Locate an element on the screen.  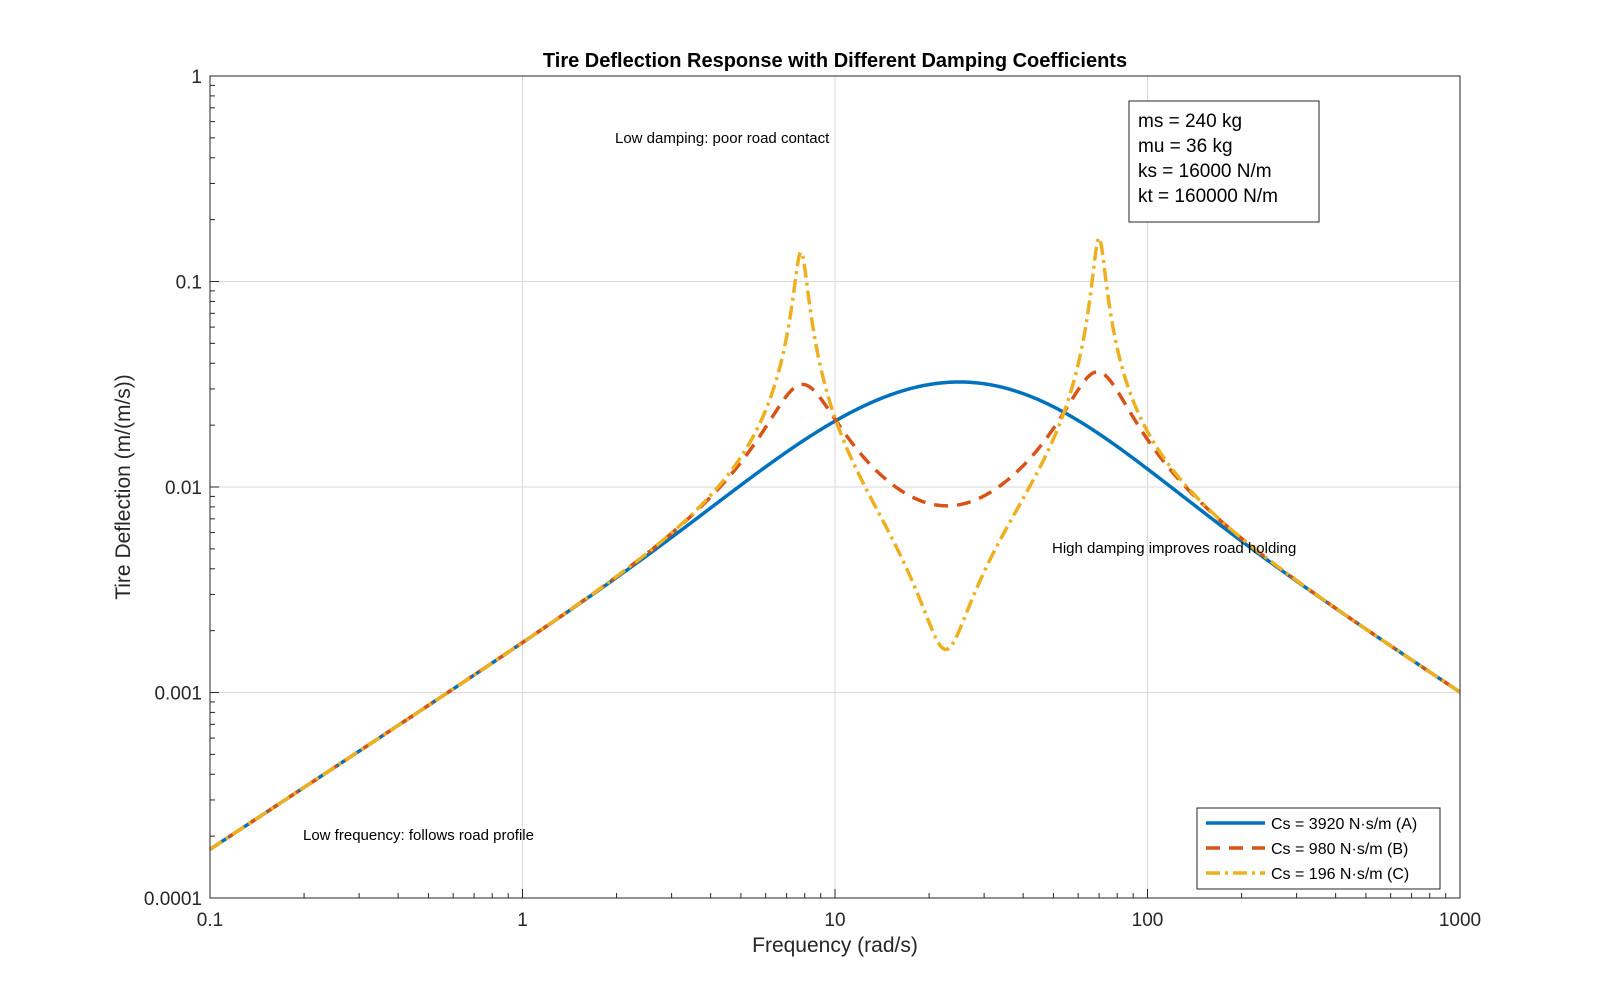
annotation-high-damping: High damping improves road holding is located at coordinates (1174, 548).